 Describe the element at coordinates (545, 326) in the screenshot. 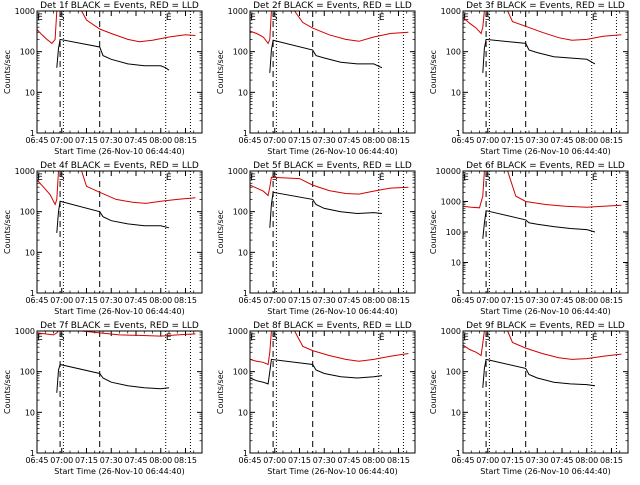

I see `panel-title: Det 9f BLACK = Events, RED = LLD` at that location.